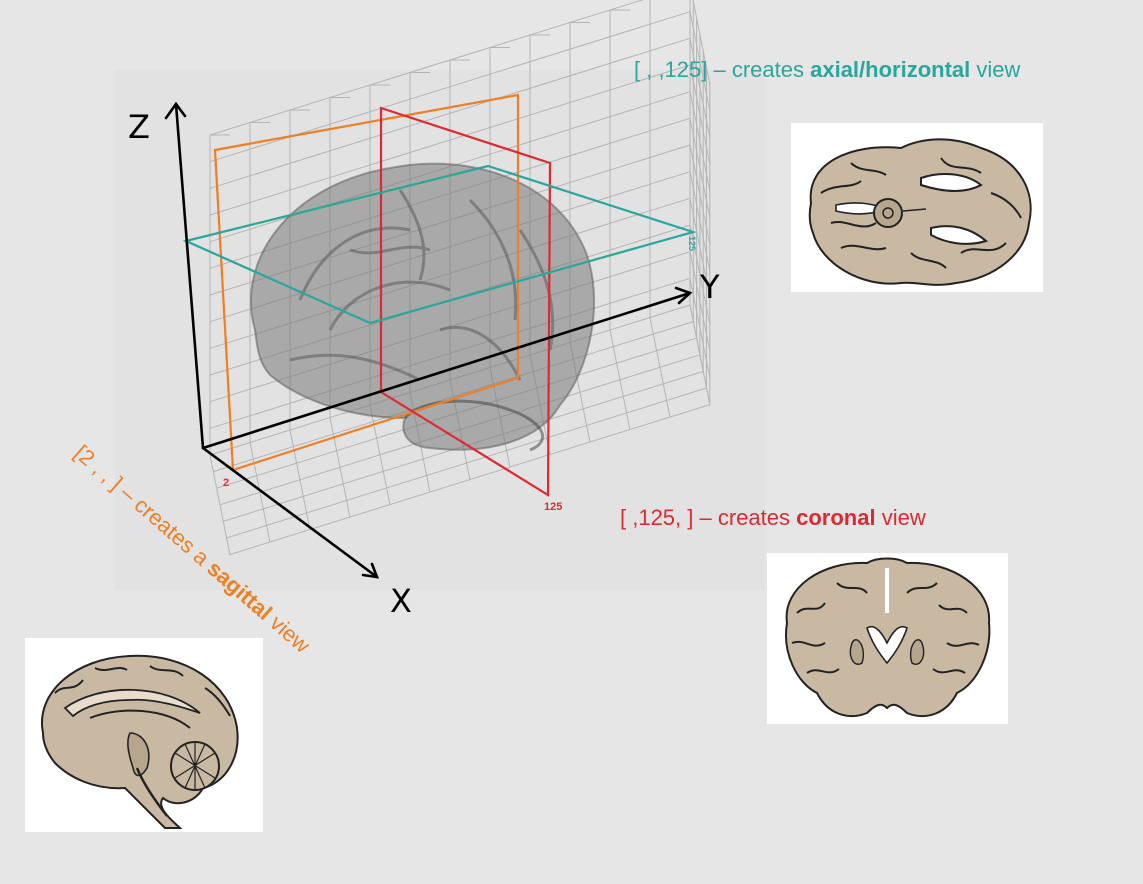 This screenshot has height=884, width=1143. Describe the element at coordinates (189, 276) in the screenshot. I see `z-axis` at that location.